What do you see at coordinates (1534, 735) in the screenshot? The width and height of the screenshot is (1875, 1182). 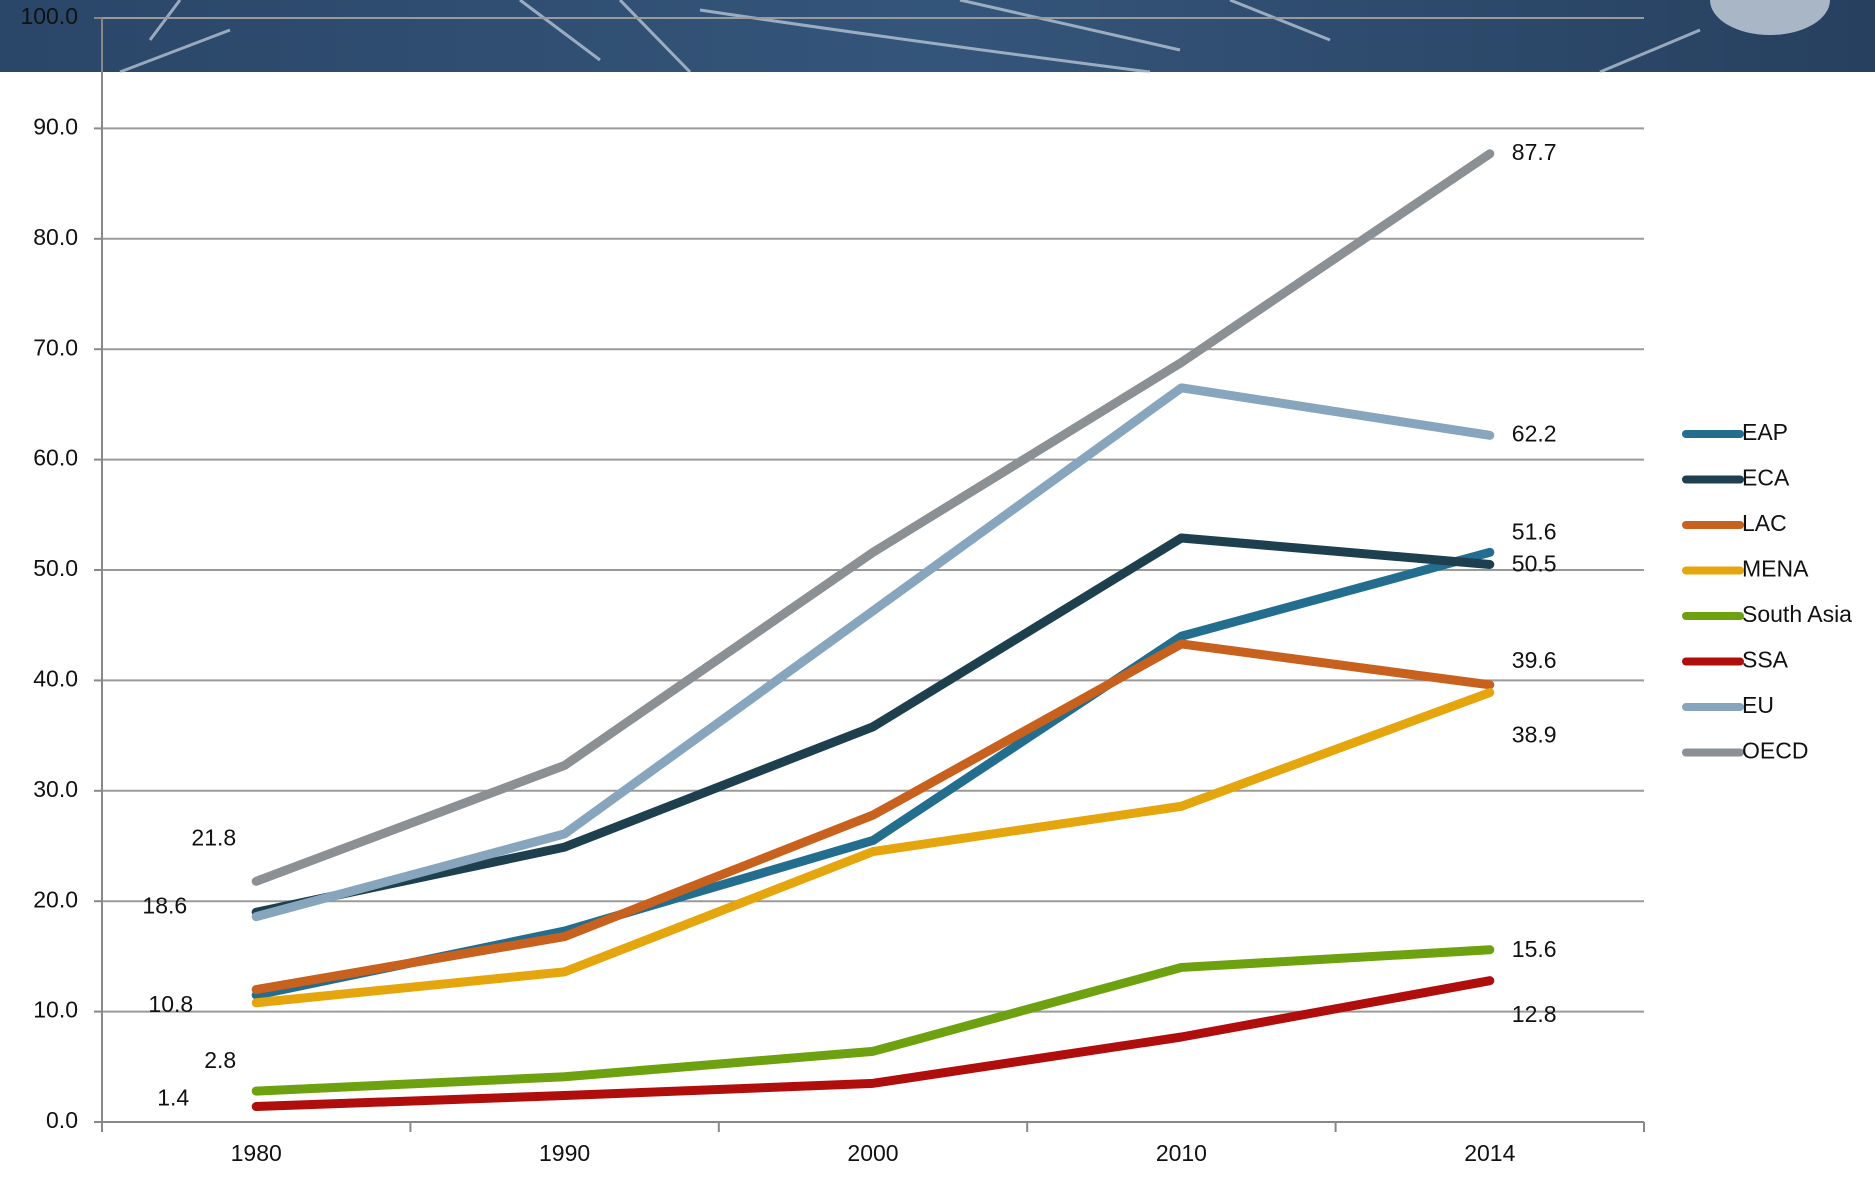 I see `data-label: 38.9` at bounding box center [1534, 735].